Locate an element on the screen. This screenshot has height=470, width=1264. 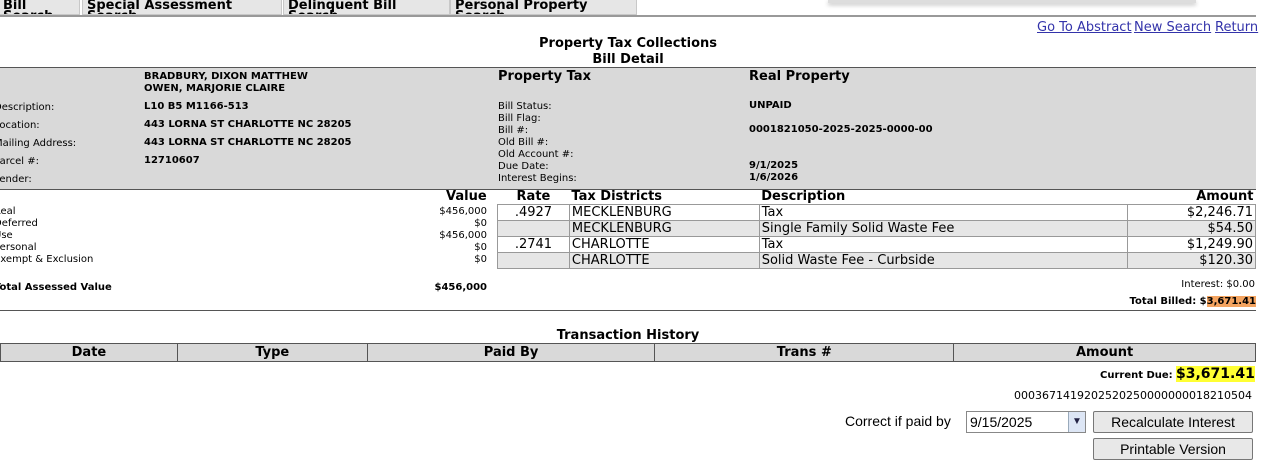
location-value: 443 LORNA ST CHARLOTTE NC 28205 is located at coordinates (248, 124).